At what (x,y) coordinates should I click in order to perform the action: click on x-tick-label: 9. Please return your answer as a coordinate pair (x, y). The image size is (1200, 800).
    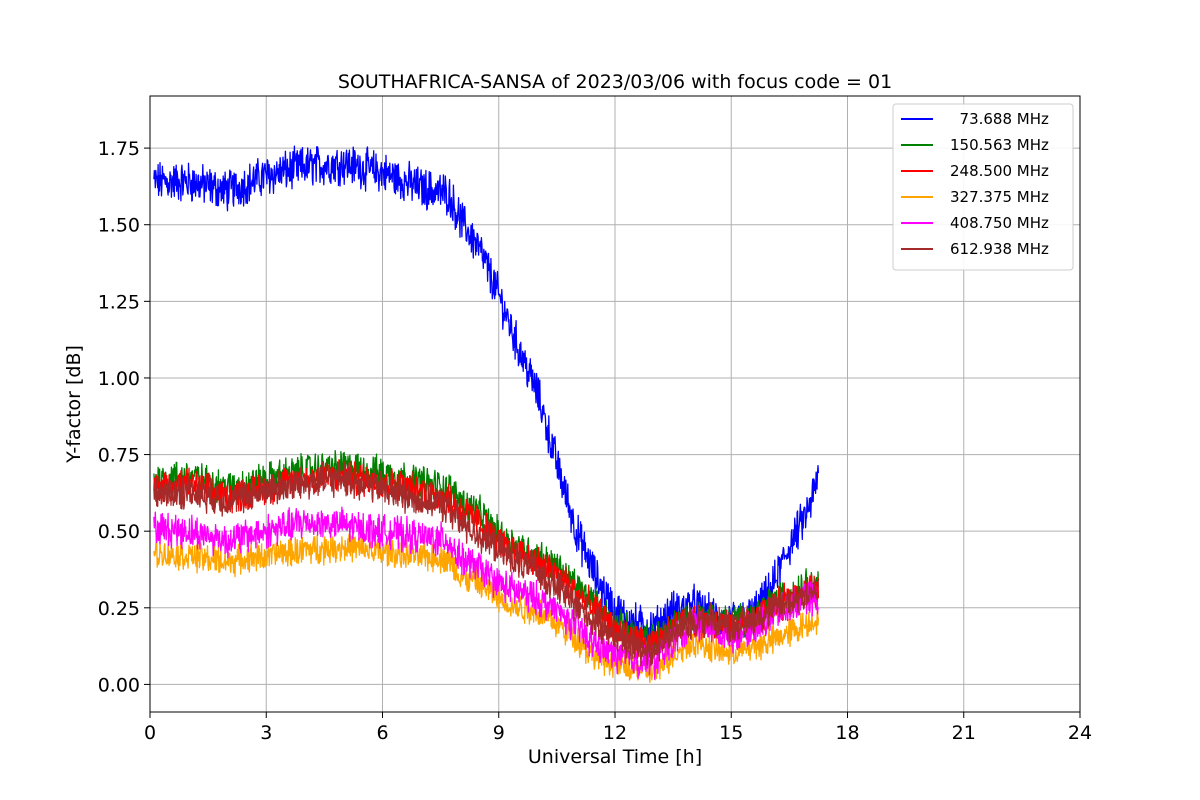
    Looking at the image, I should click on (499, 733).